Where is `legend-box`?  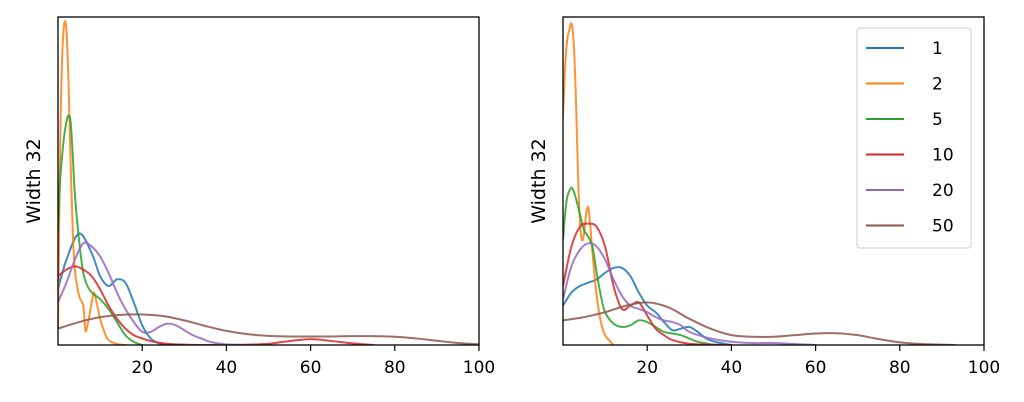
legend-box is located at coordinates (914, 138).